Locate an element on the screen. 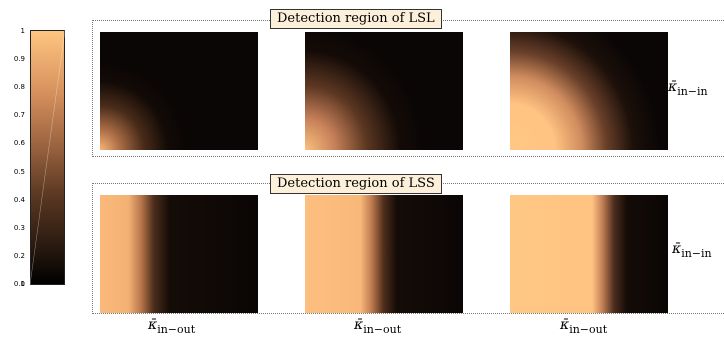  colorbar-tick: 0.2 is located at coordinates (19, 256).